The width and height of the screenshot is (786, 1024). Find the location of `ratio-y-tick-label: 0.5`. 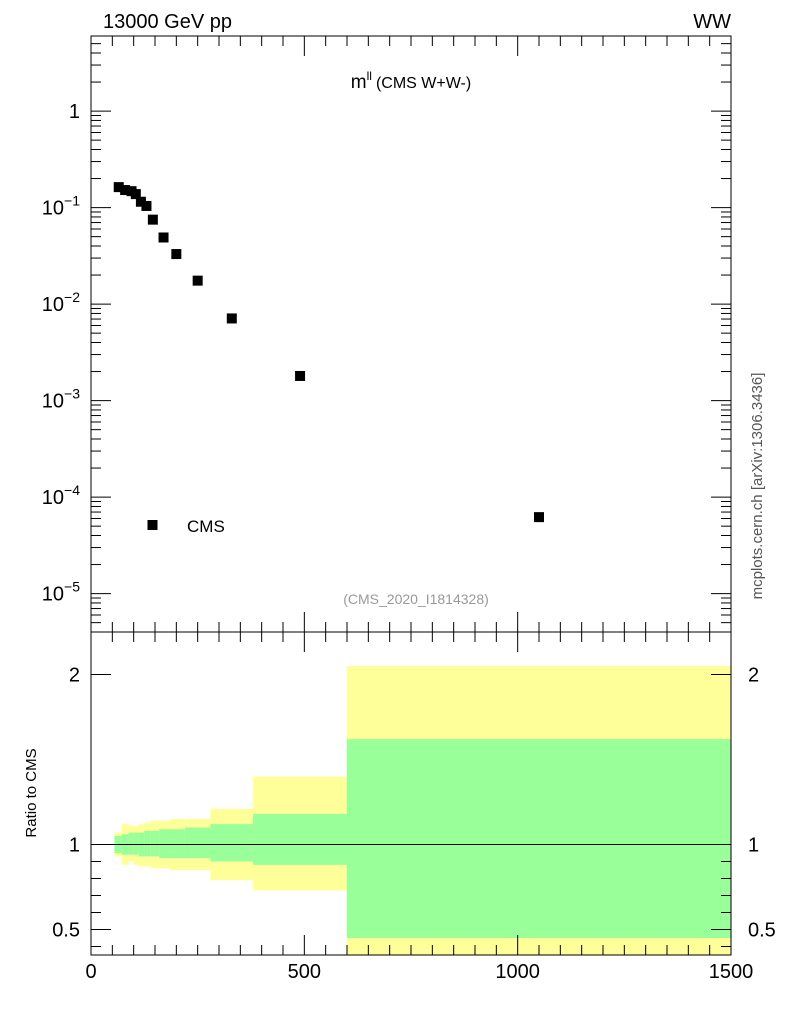

ratio-y-tick-label: 0.5 is located at coordinates (66, 931).